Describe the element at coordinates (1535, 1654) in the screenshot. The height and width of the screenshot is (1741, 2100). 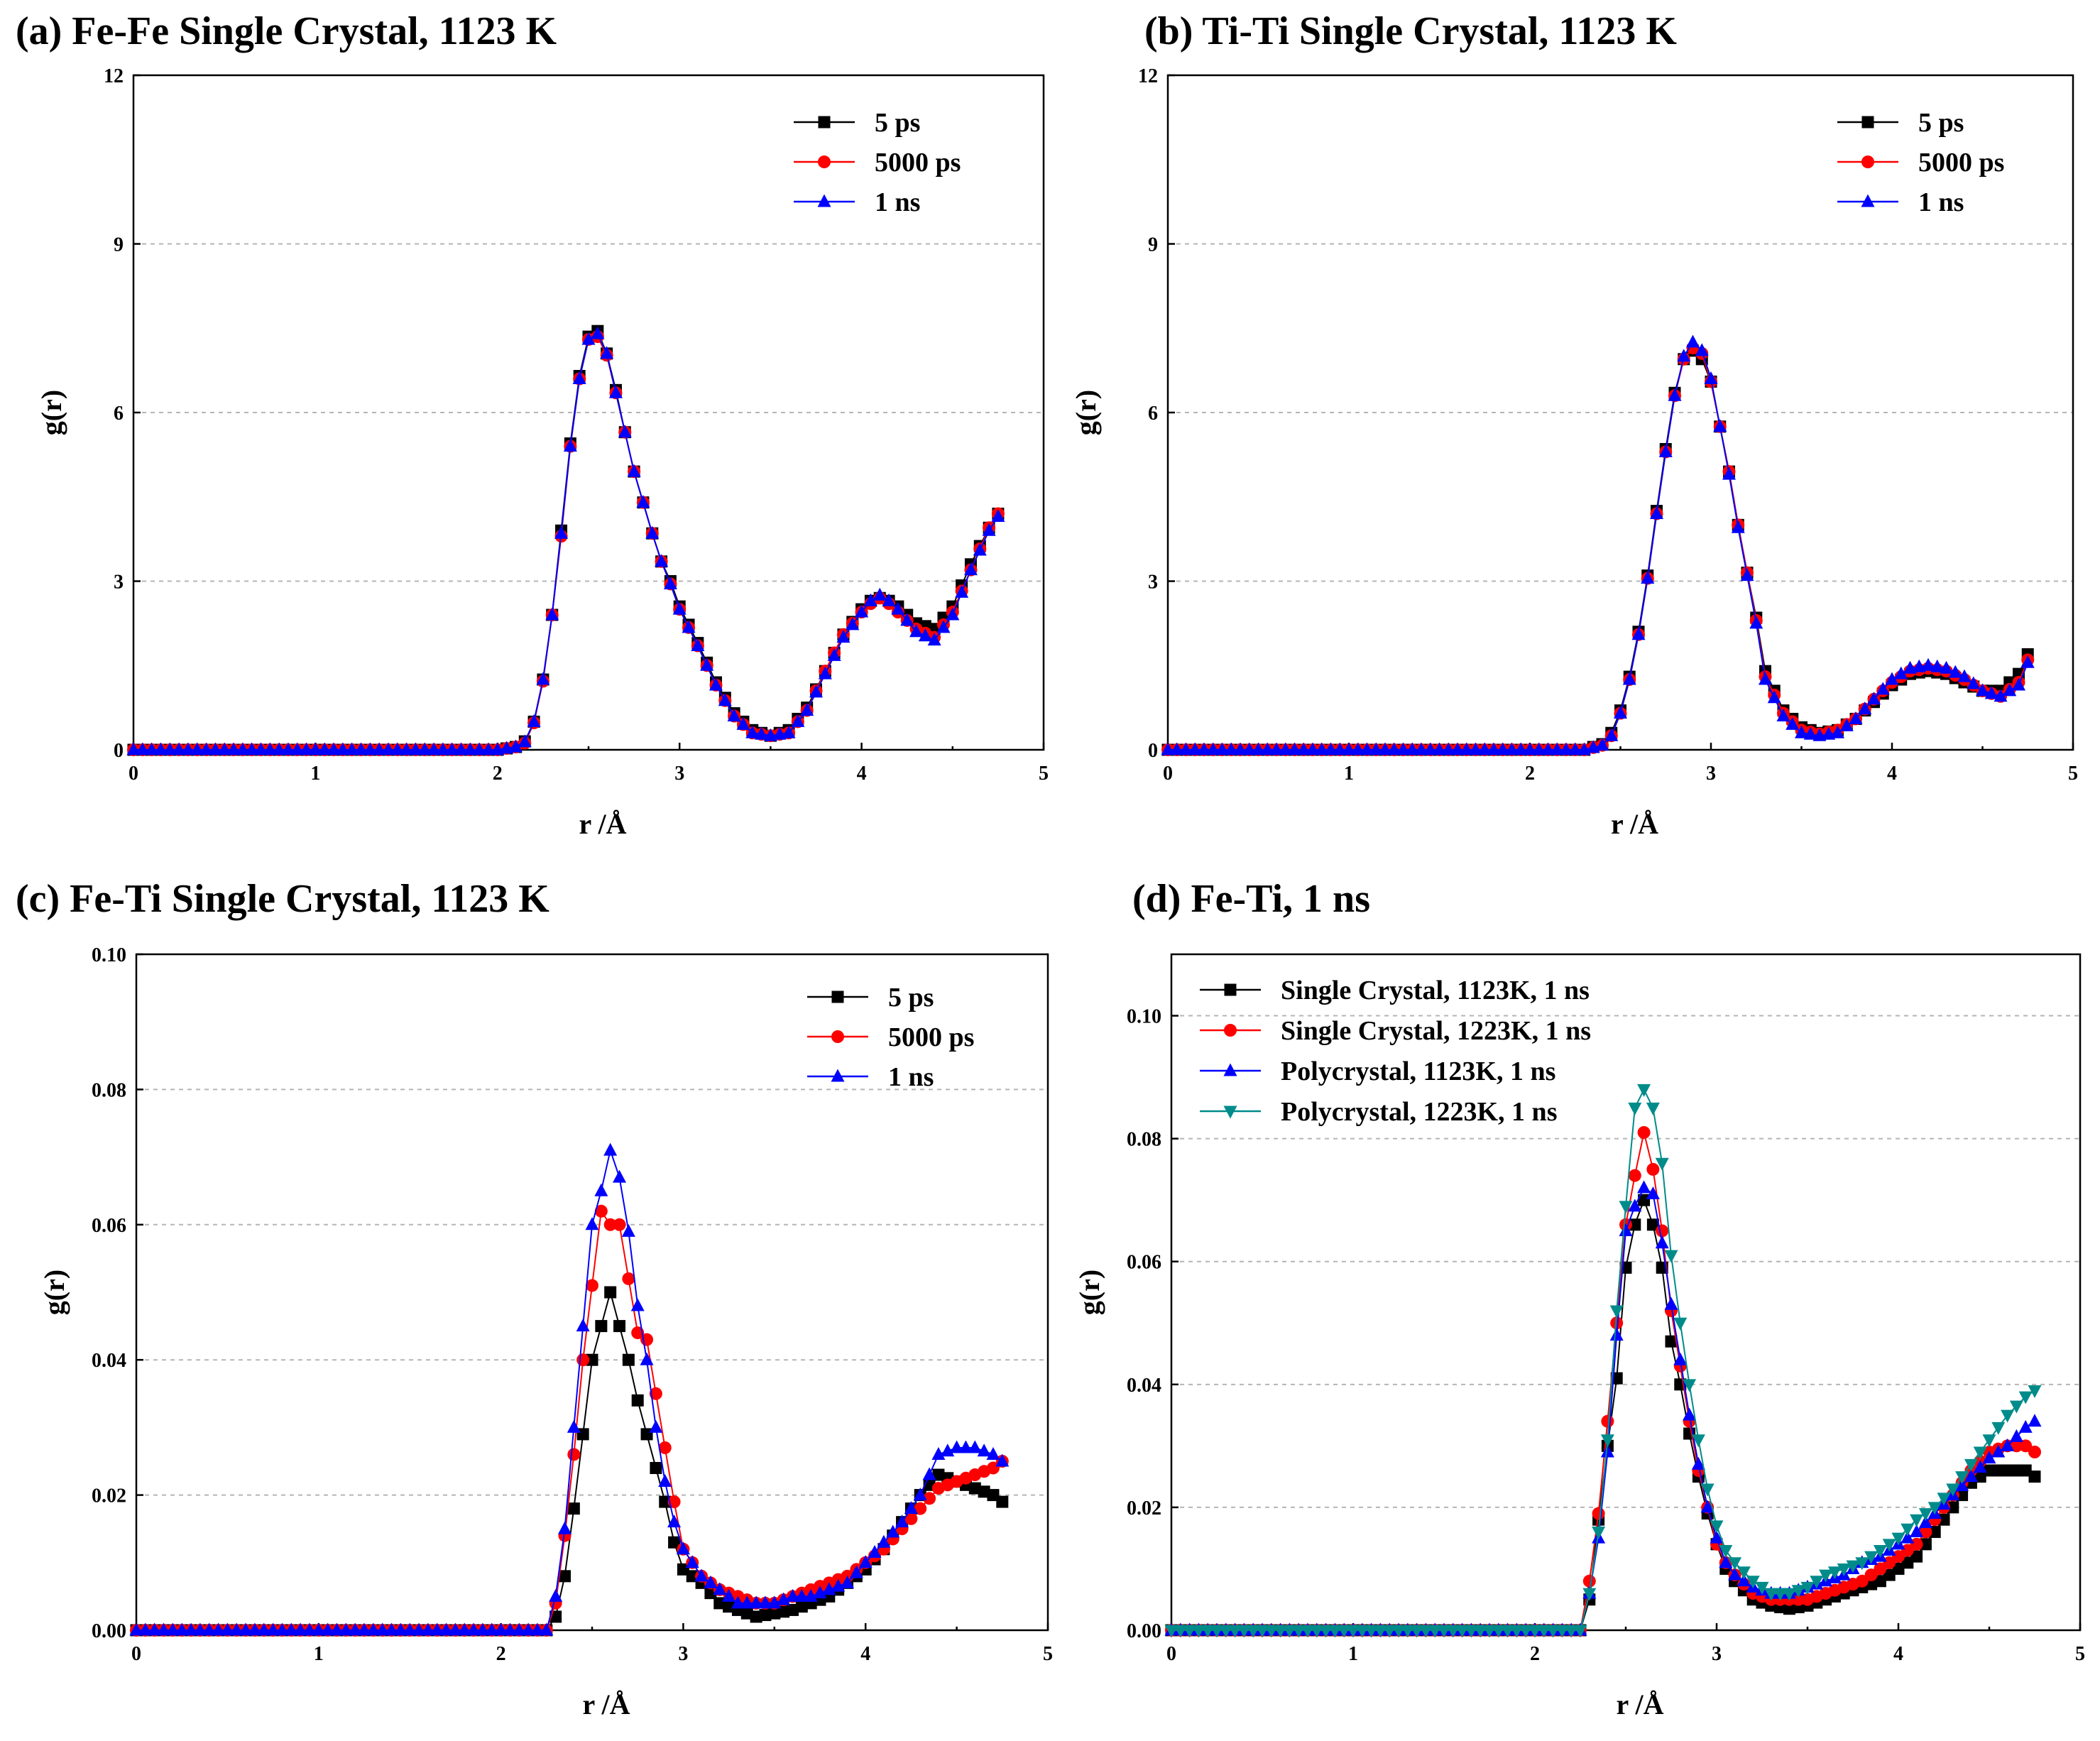
I see `x-tick-label: 2` at that location.